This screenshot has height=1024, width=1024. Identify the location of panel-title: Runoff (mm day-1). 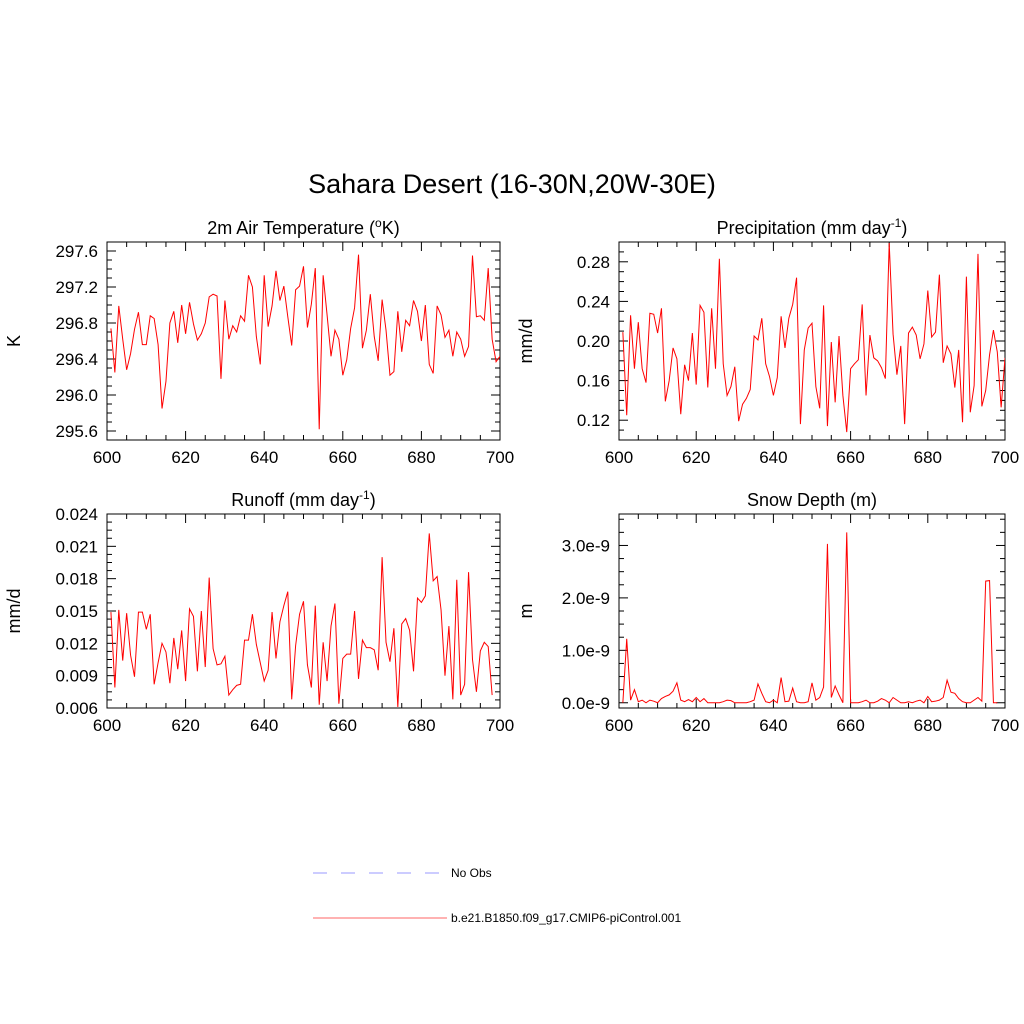
(303, 499).